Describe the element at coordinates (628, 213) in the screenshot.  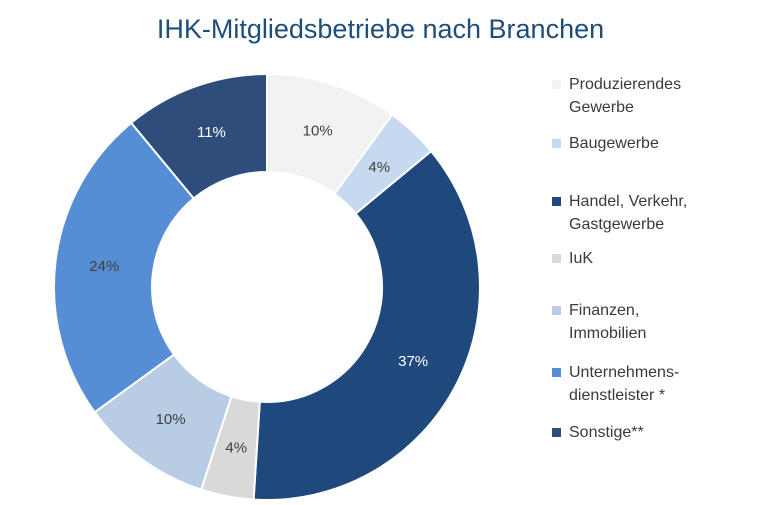
I see `legend-label-2: Handel, Verkehr, Gastgewerbe` at that location.